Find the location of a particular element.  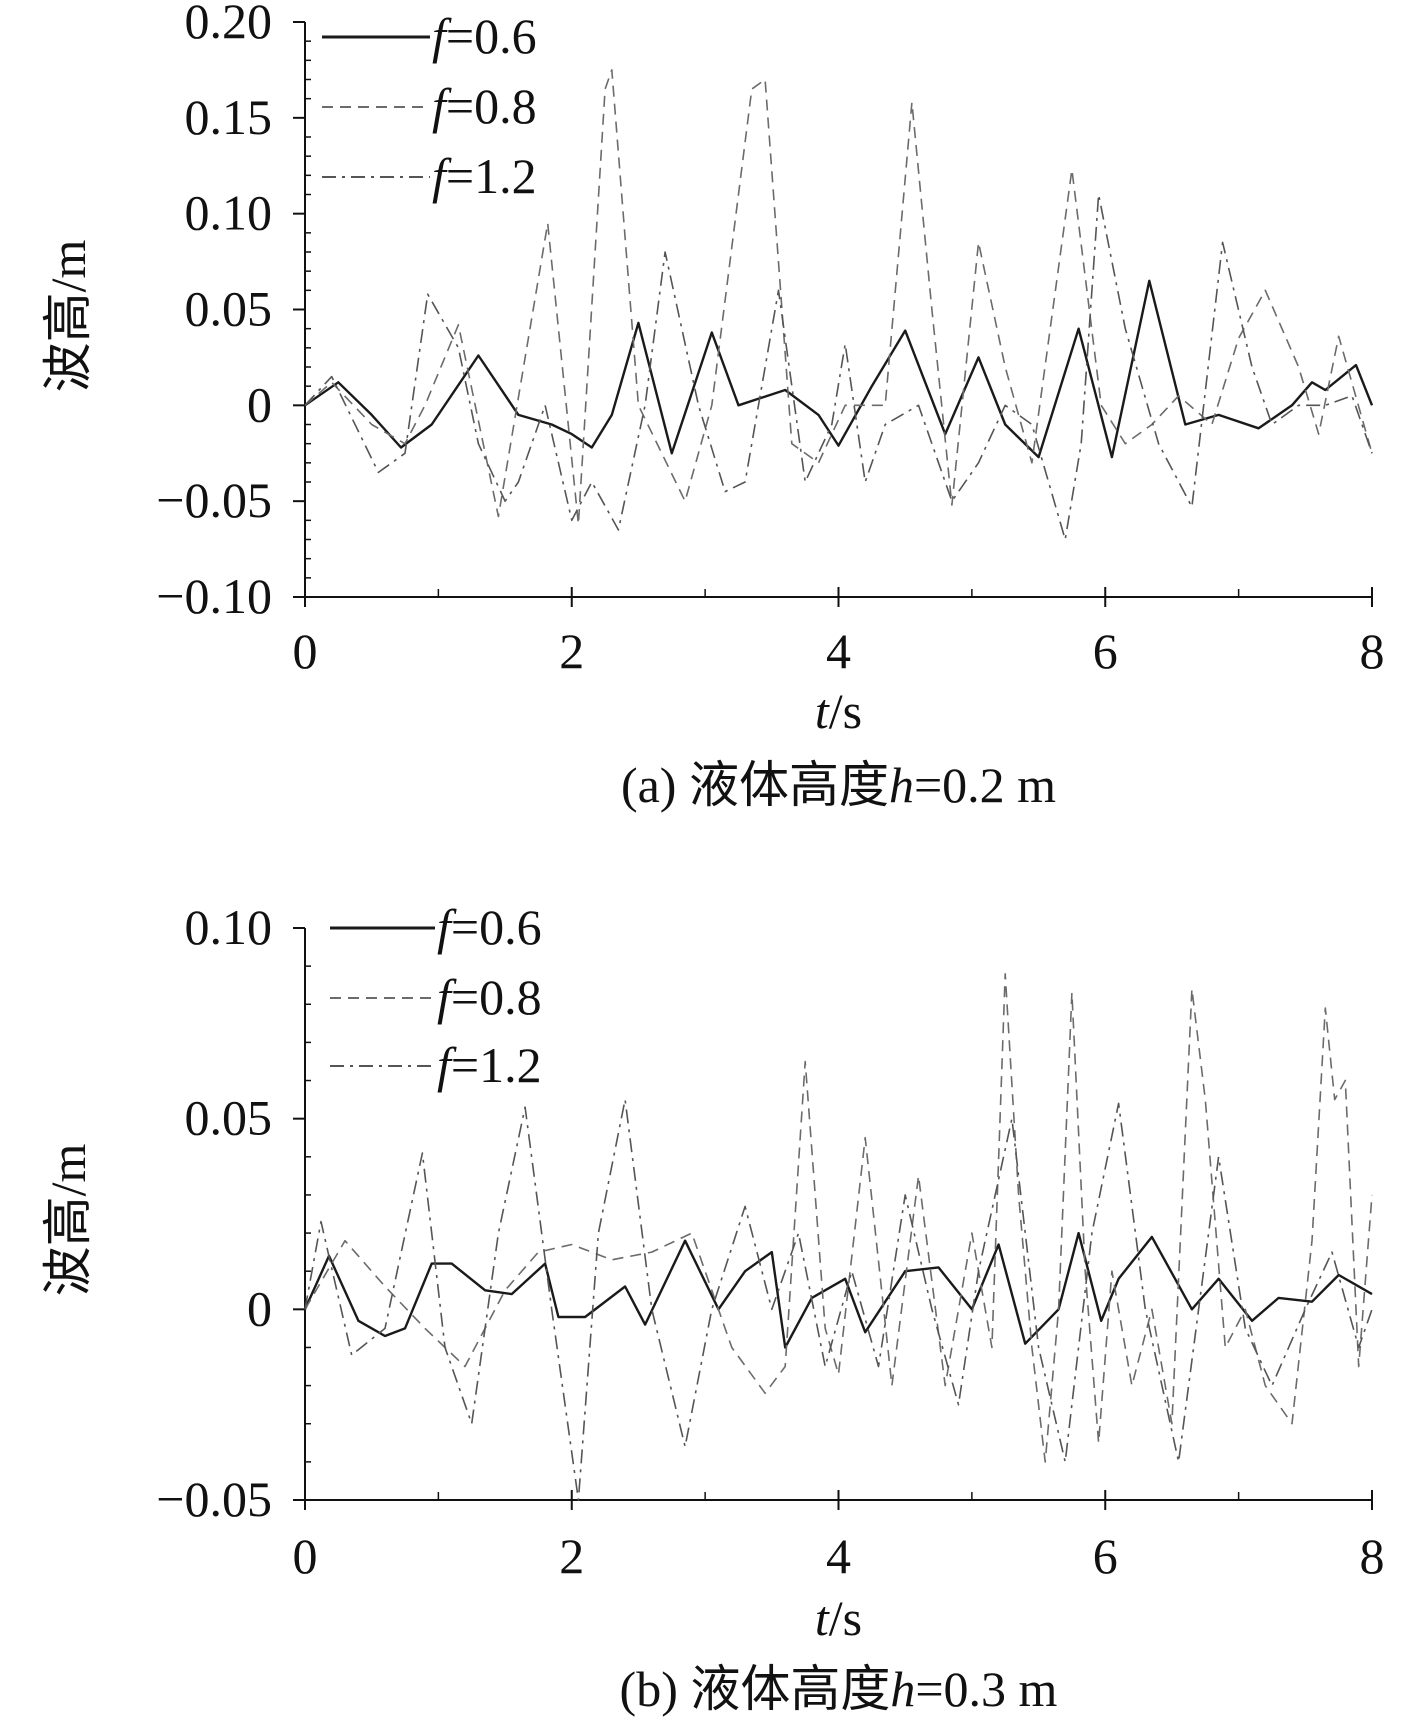

y-tick-label: −0.10 is located at coordinates (214, 596).